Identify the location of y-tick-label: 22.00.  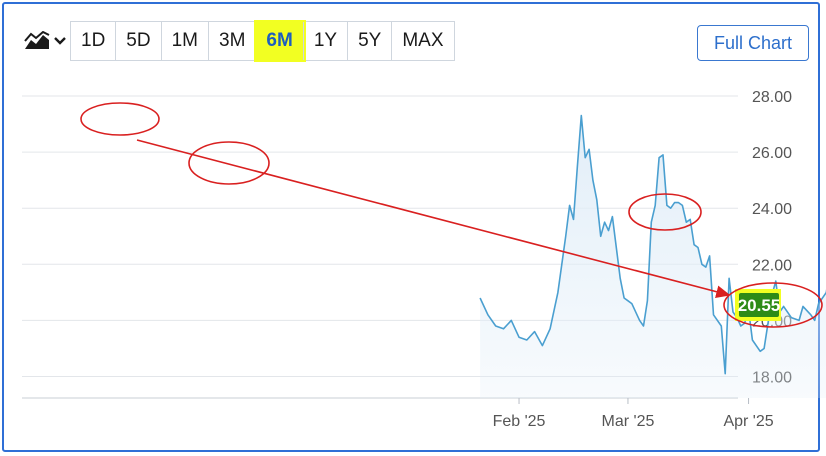
(772, 265).